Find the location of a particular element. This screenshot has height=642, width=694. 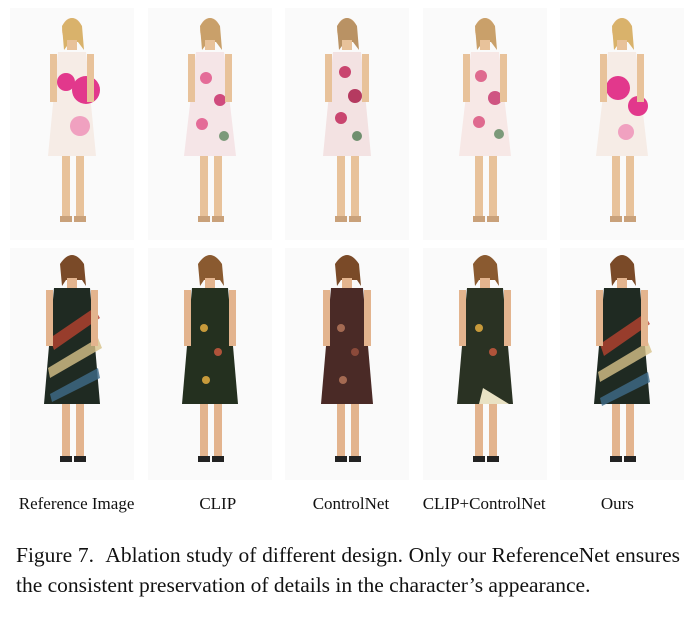

image-controlnet-floral is located at coordinates (347, 124).